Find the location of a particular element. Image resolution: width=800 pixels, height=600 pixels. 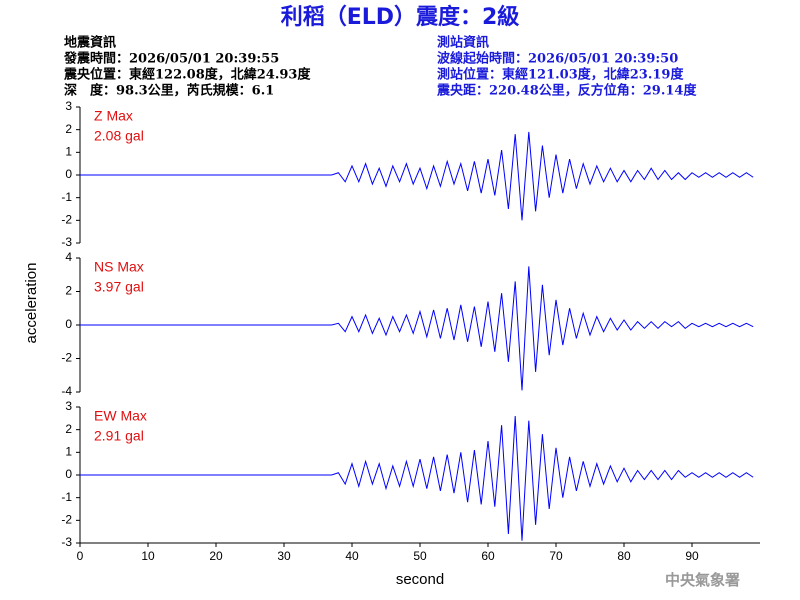

info-line: 深 度：98.3公里，芮氏規模：6.1 is located at coordinates (169, 91).